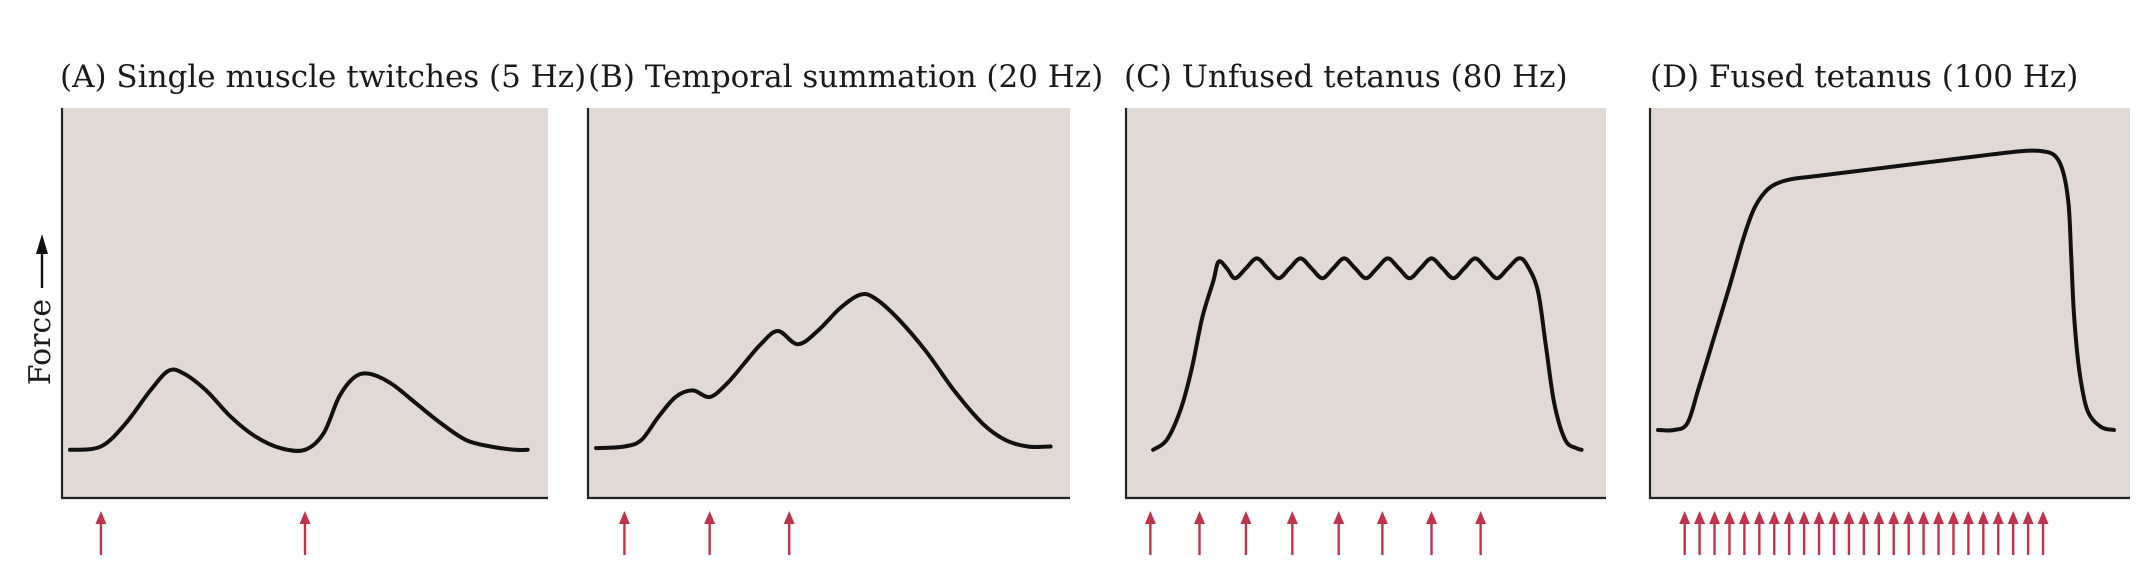 The width and height of the screenshot is (2144, 576). Describe the element at coordinates (323, 77) in the screenshot. I see `panel-a-title: (A) Single muscle twitches (5 Hz)` at that location.